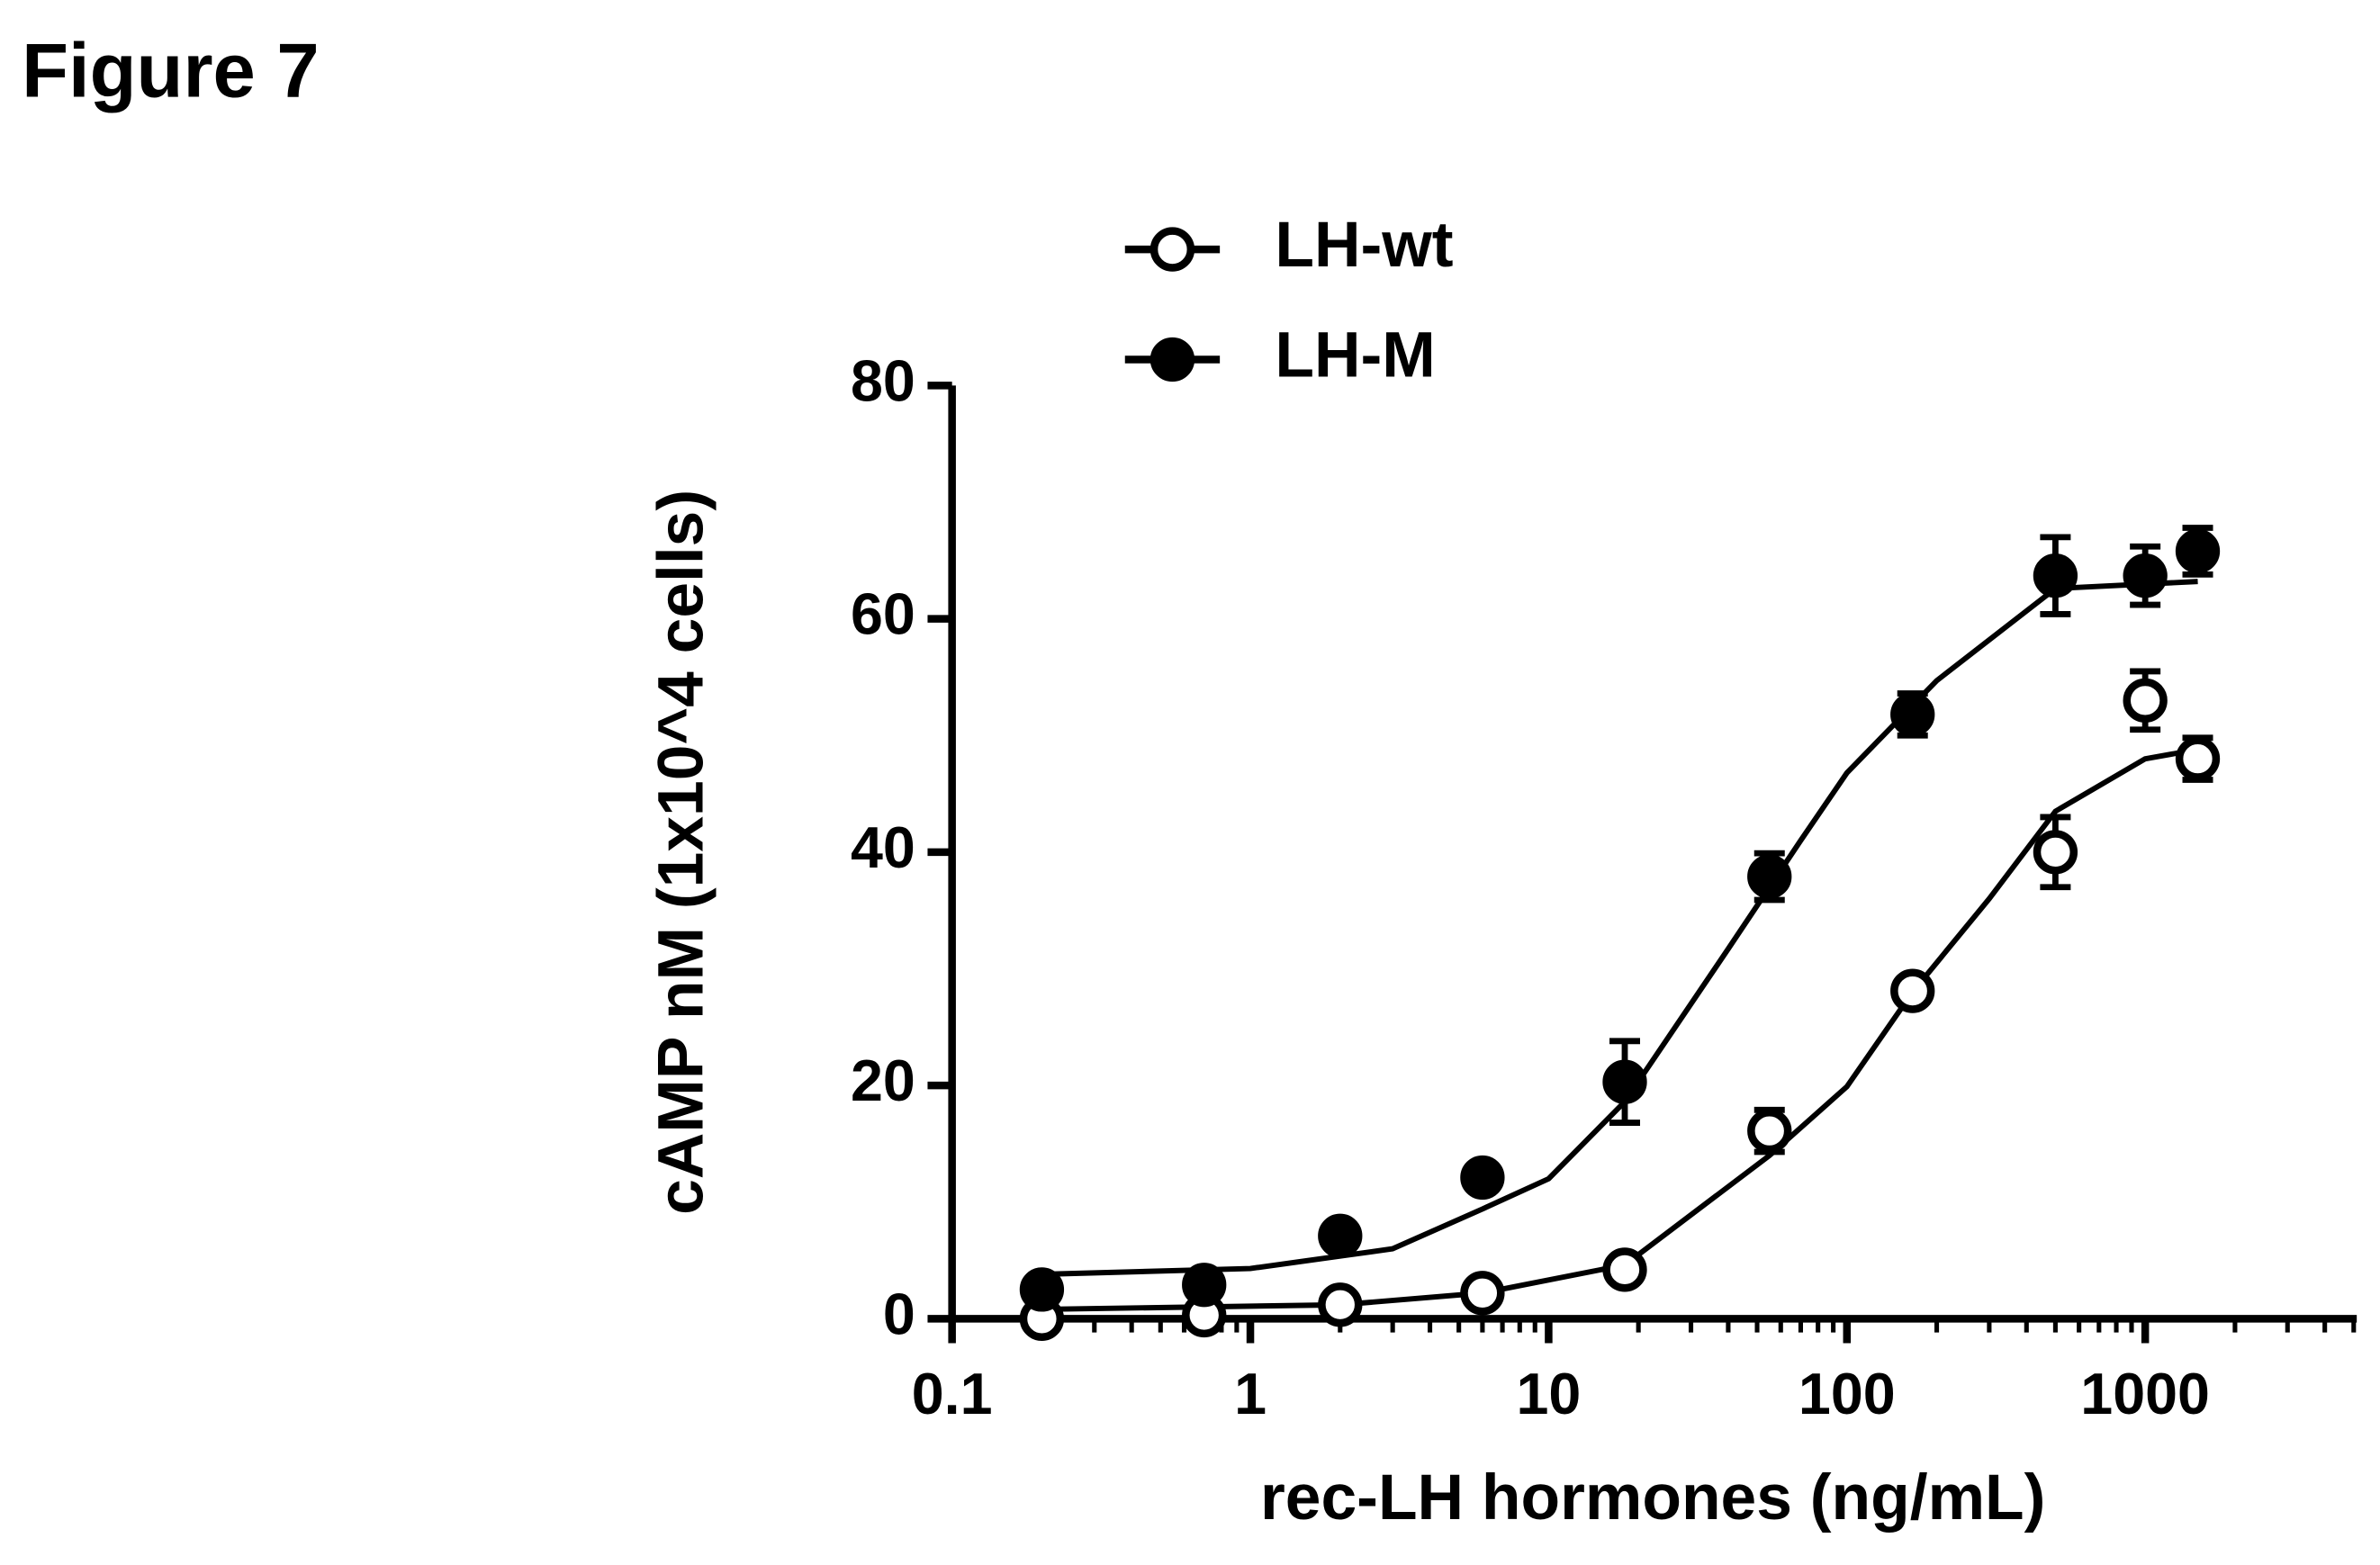 The height and width of the screenshot is (1565, 2380). I want to click on x-tick-label: 100, so click(1848, 1394).